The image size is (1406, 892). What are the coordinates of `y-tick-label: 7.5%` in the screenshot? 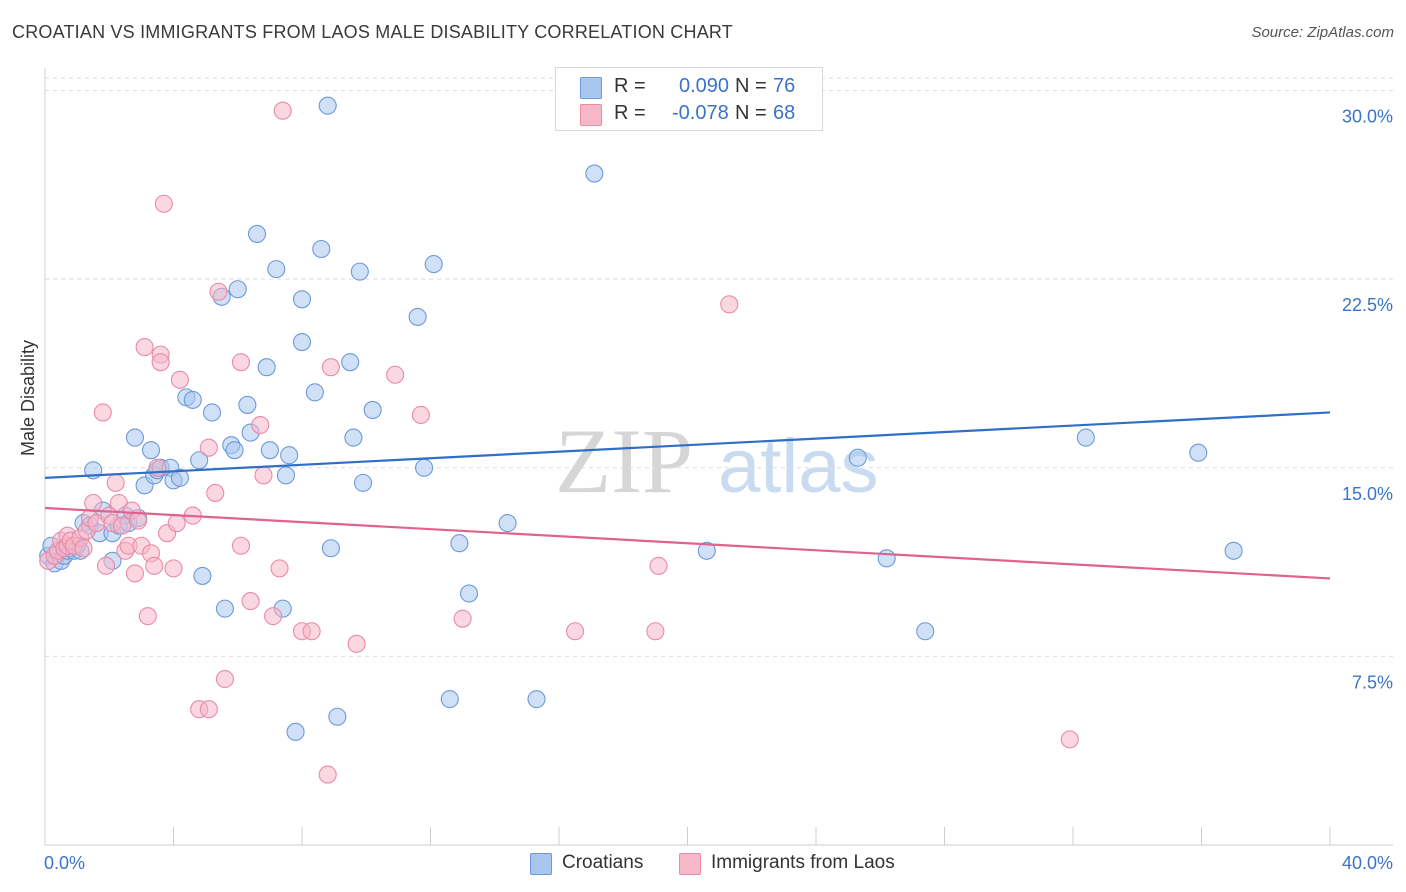 It's located at (1372, 682).